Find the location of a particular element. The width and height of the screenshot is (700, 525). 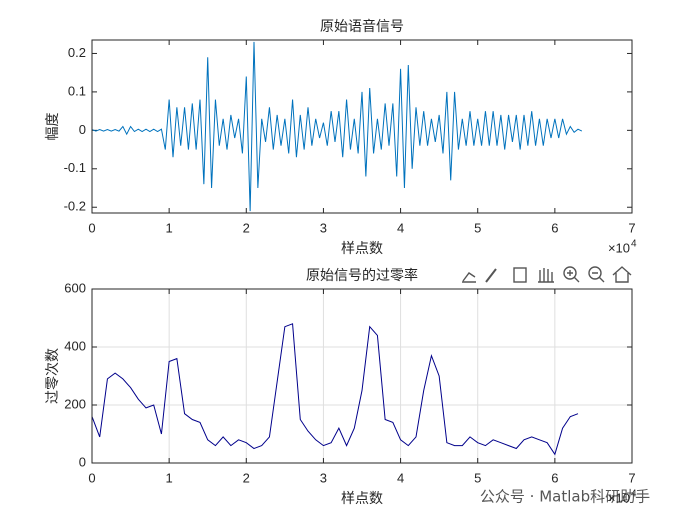

y-tick-label: 200 is located at coordinates (75, 403).